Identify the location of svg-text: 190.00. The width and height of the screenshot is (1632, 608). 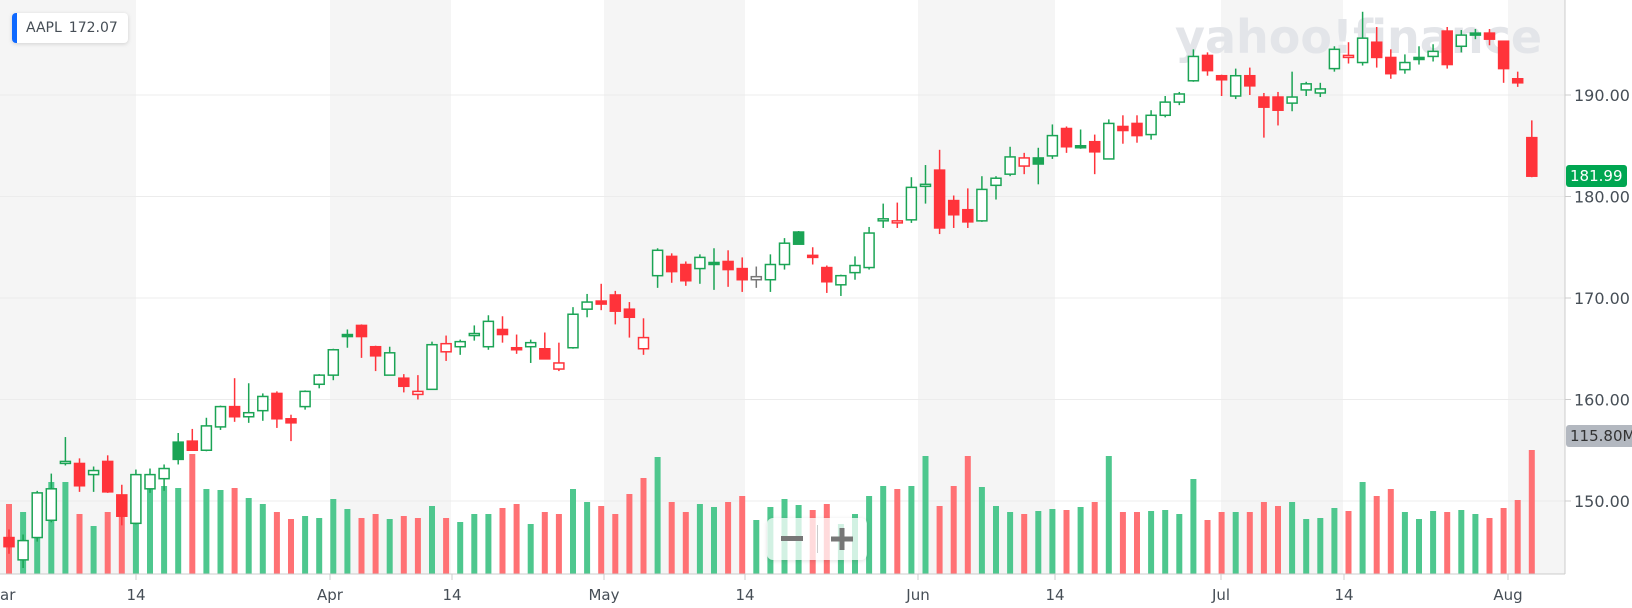
(1602, 95).